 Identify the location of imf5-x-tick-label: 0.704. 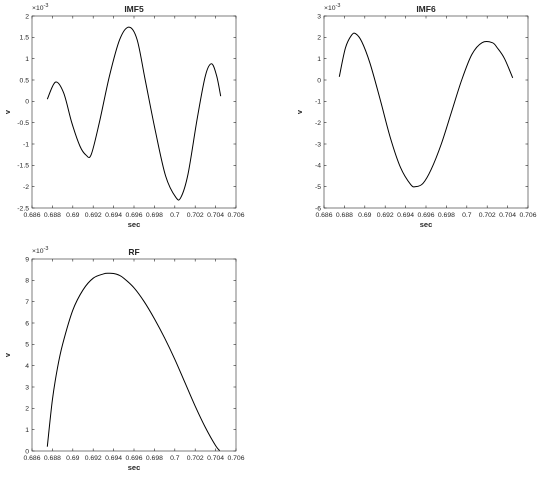
(215, 215).